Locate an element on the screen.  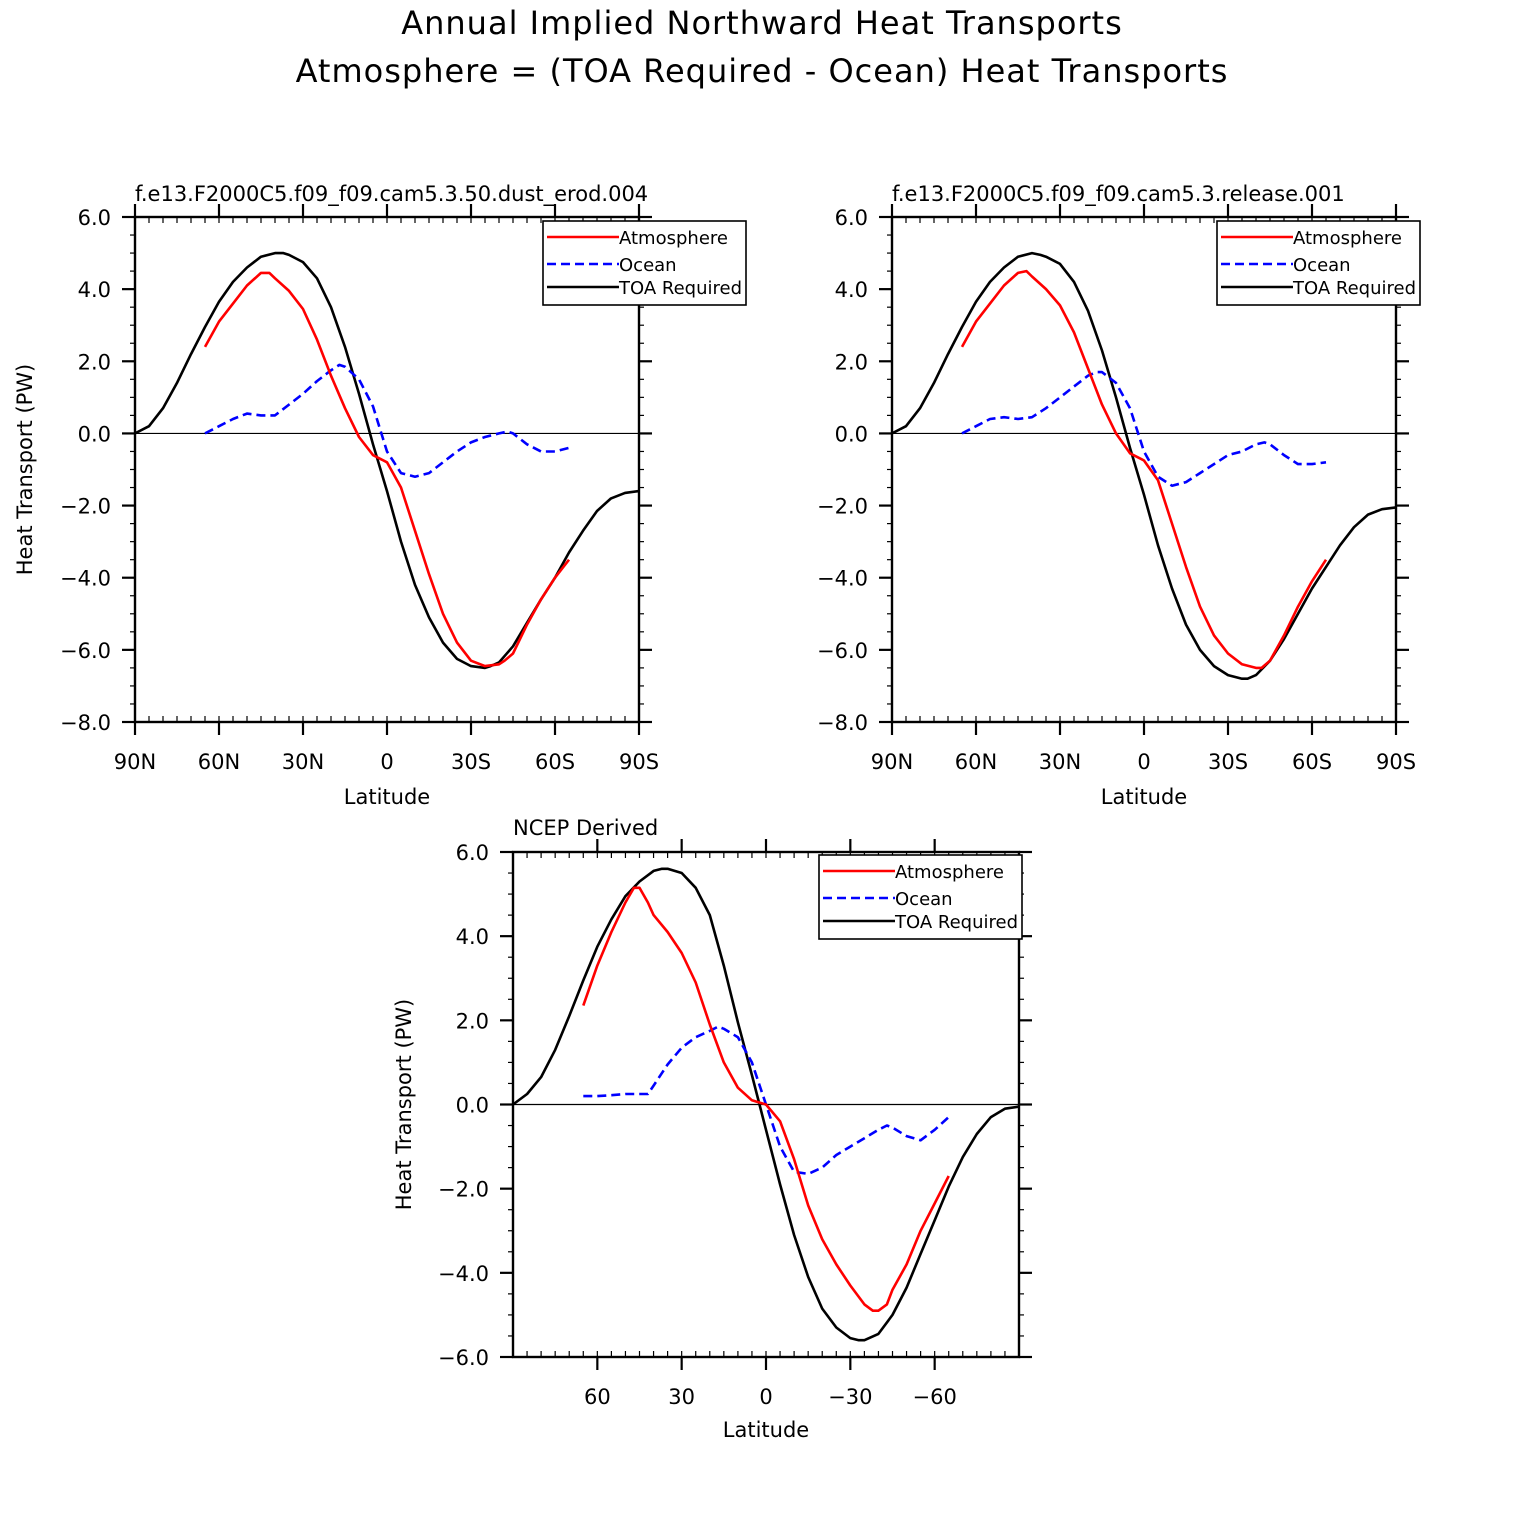
x-tick-label: 30 is located at coordinates (681, 1397).